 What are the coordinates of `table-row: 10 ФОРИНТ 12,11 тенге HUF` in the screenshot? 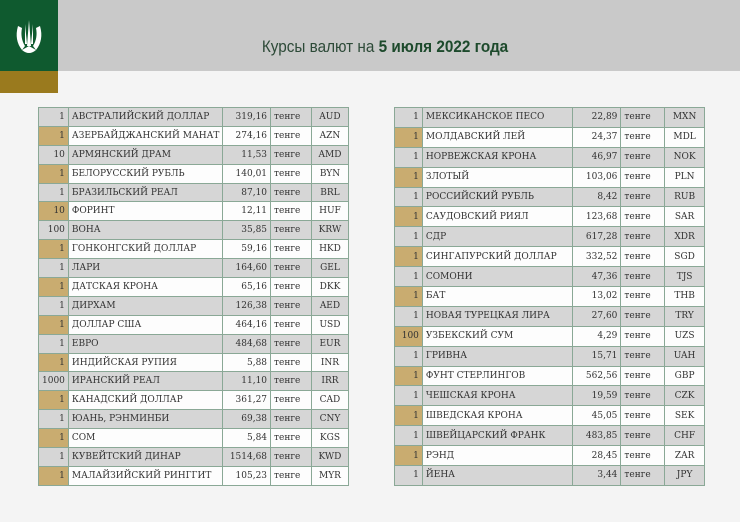 It's located at (194, 211).